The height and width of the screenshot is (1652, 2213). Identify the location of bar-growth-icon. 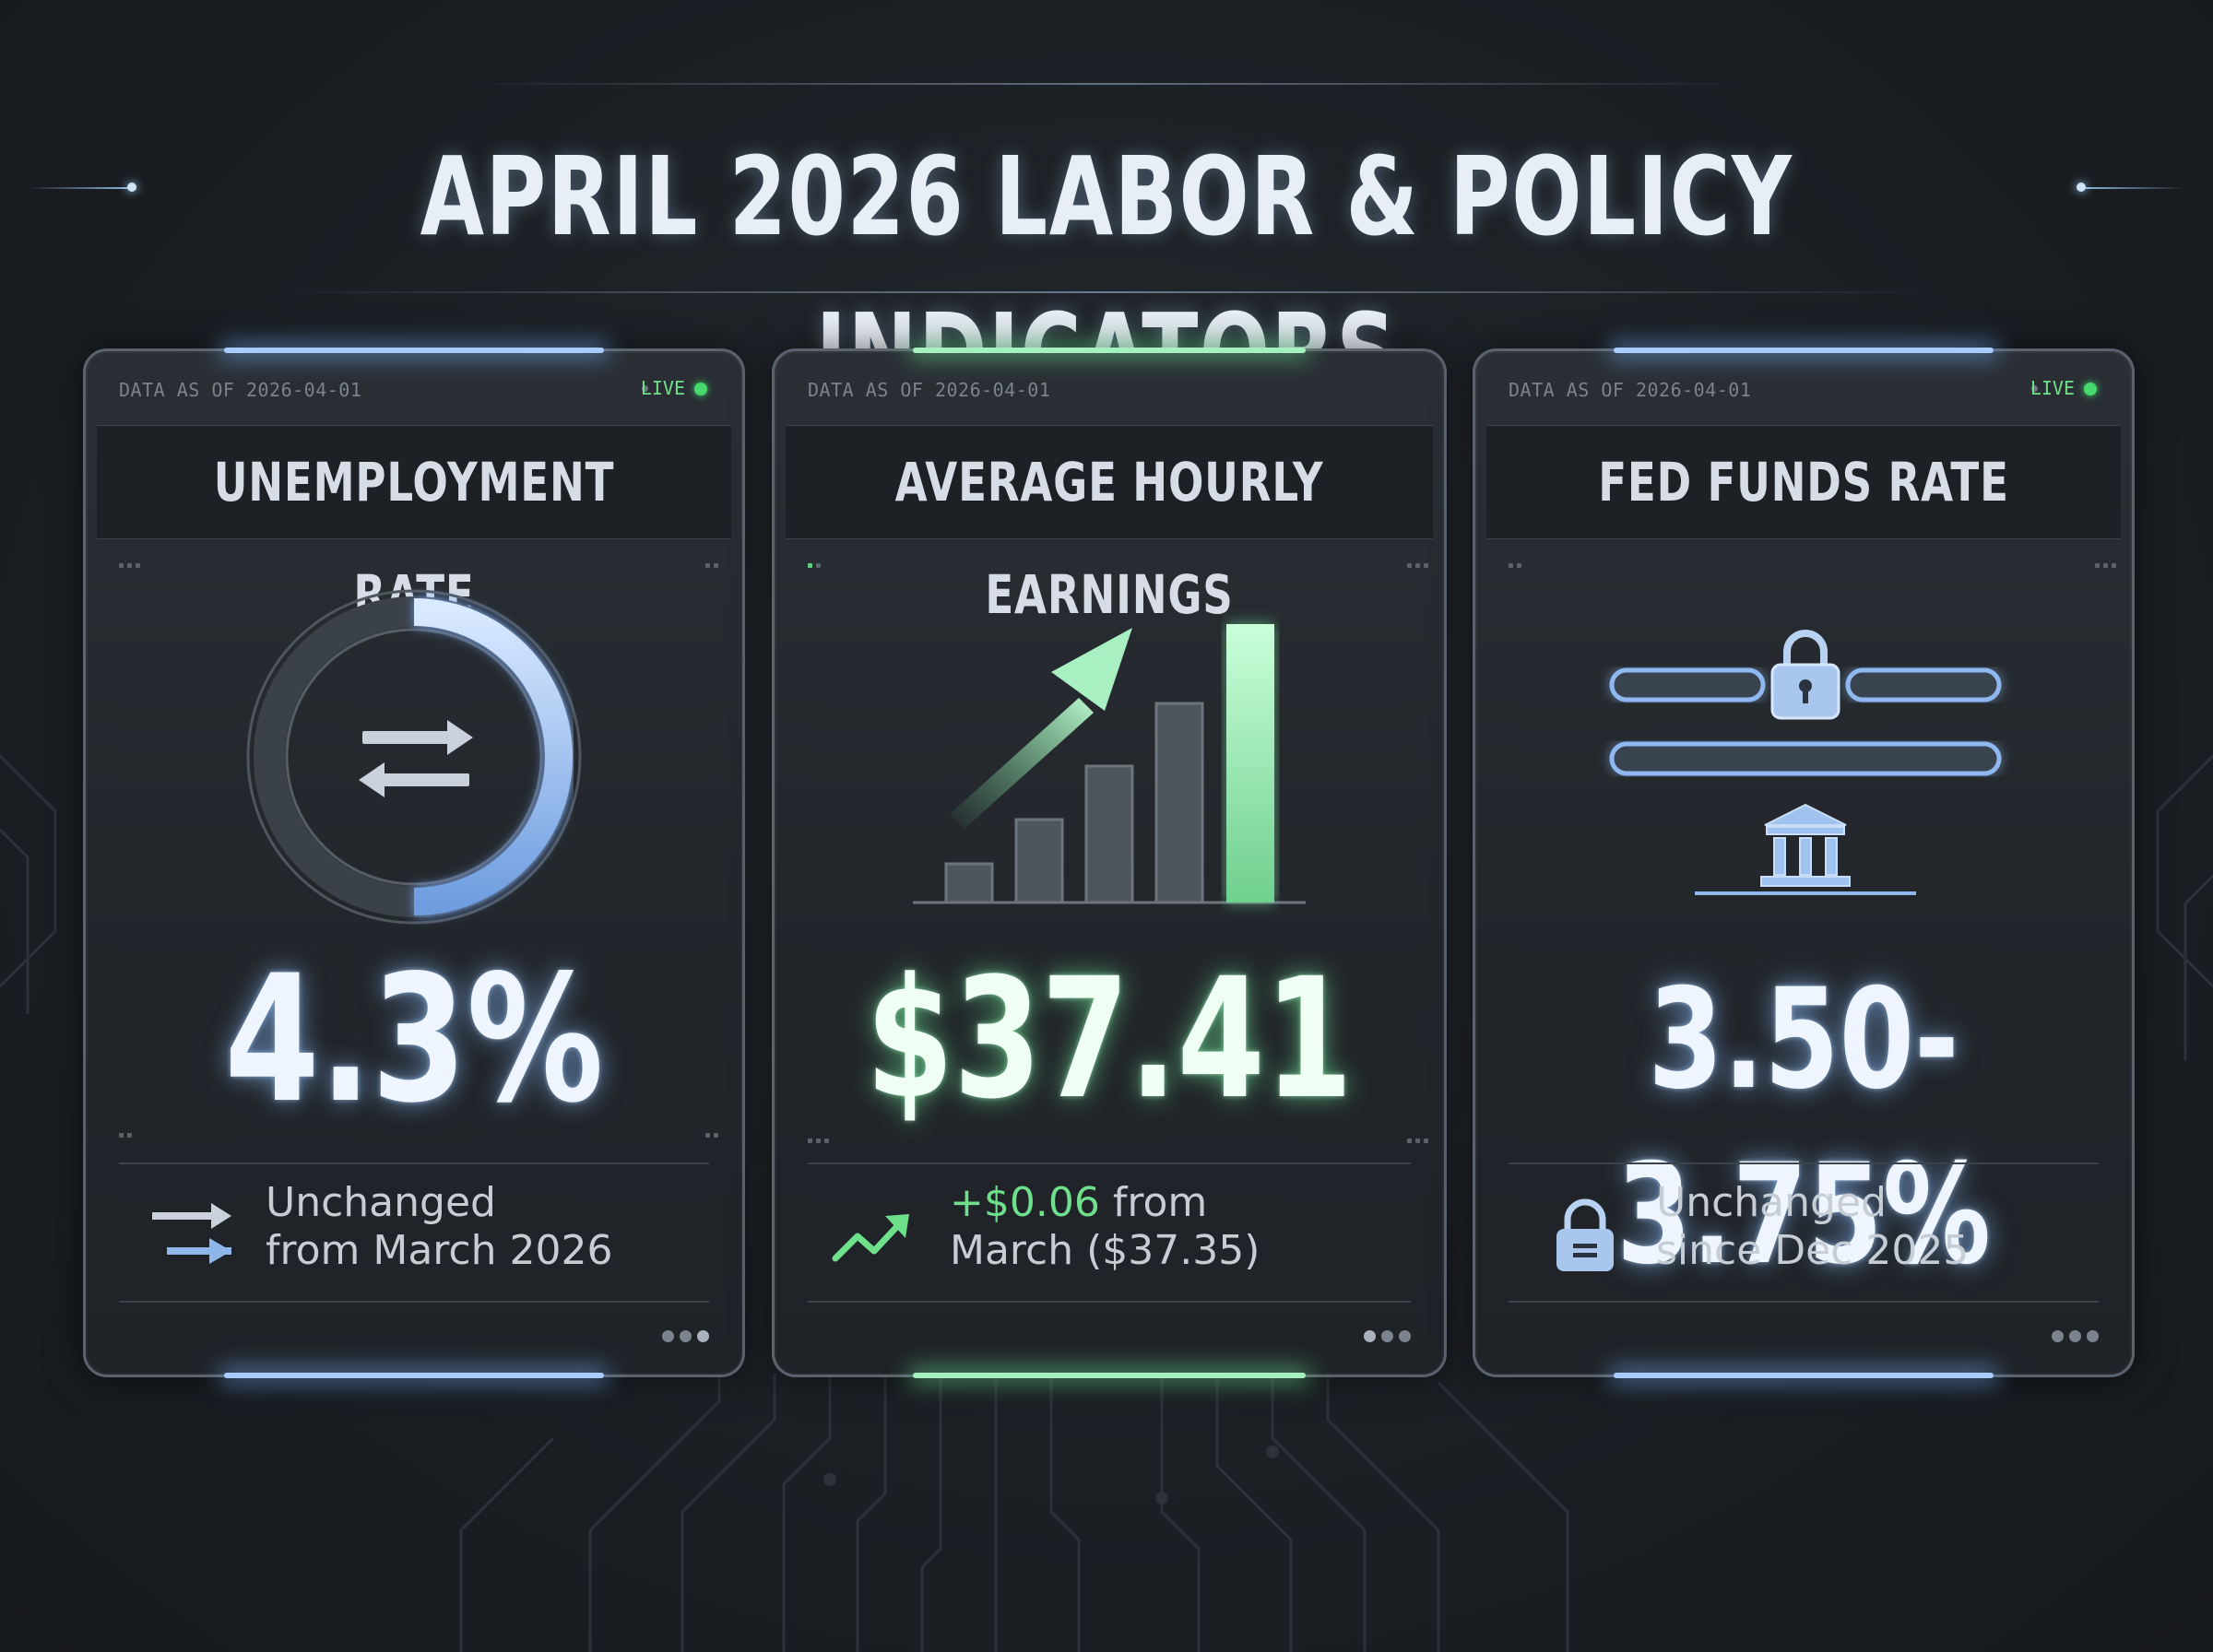
(1109, 764).